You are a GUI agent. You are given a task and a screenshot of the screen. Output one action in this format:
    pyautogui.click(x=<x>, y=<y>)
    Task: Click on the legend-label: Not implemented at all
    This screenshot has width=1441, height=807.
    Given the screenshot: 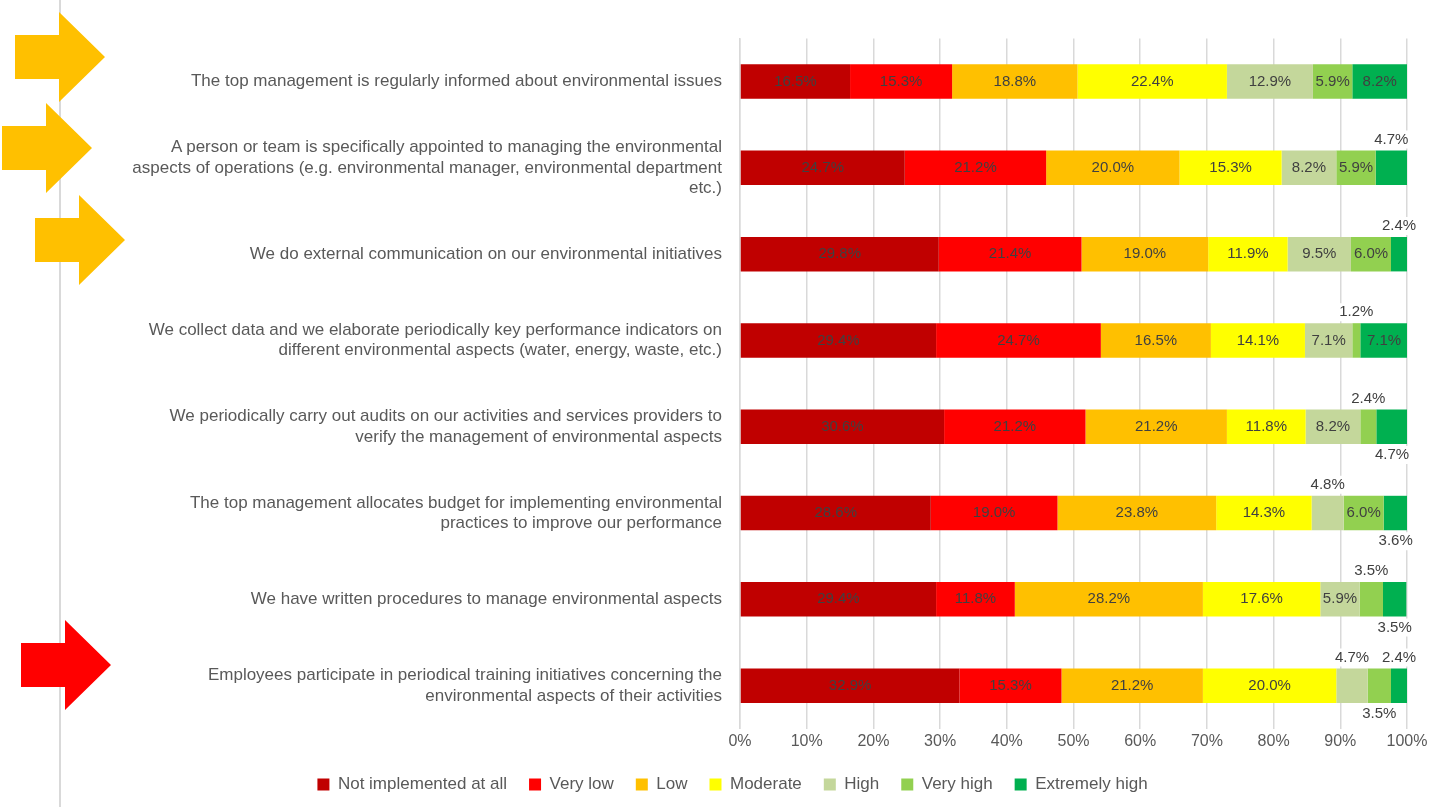 What is the action you would take?
    pyautogui.click(x=422, y=784)
    